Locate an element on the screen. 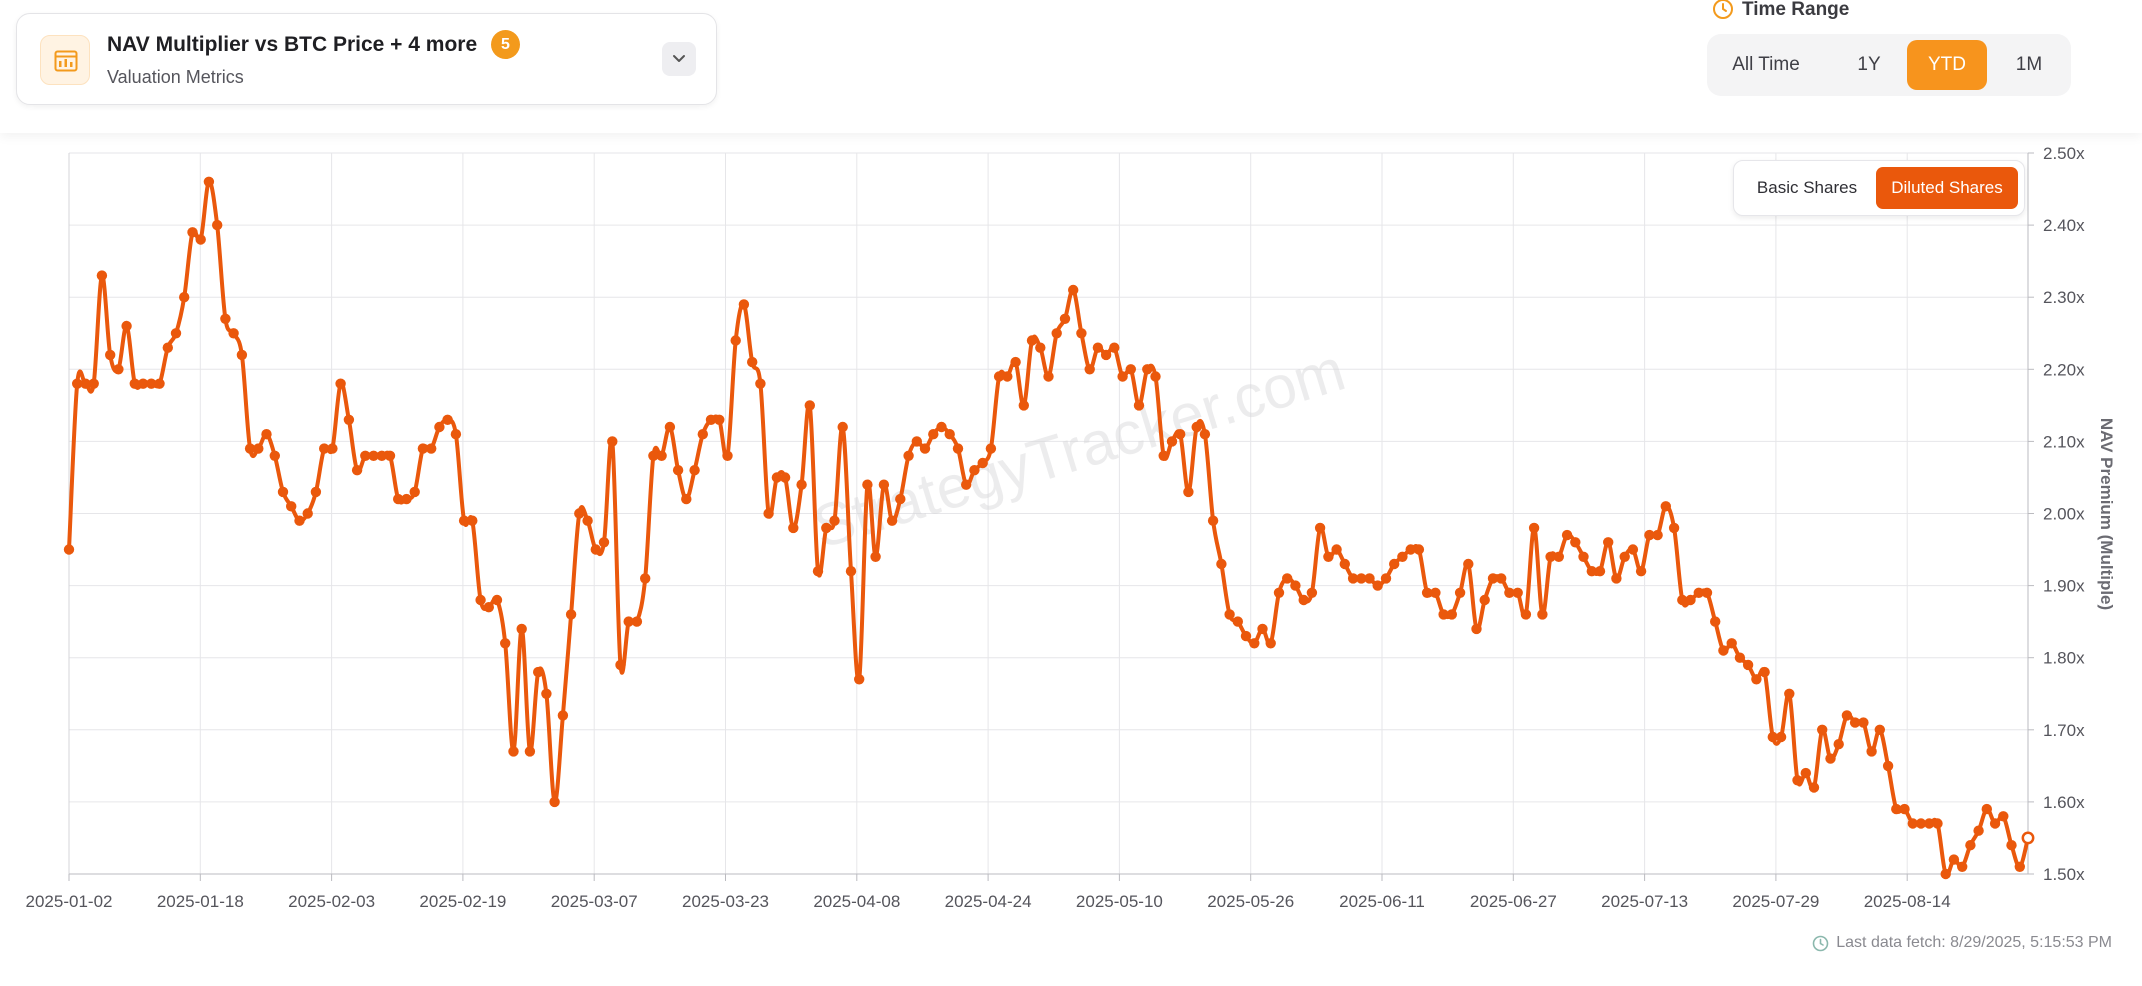 This screenshot has height=986, width=2142. range-button-1y: 1Y is located at coordinates (1869, 64).